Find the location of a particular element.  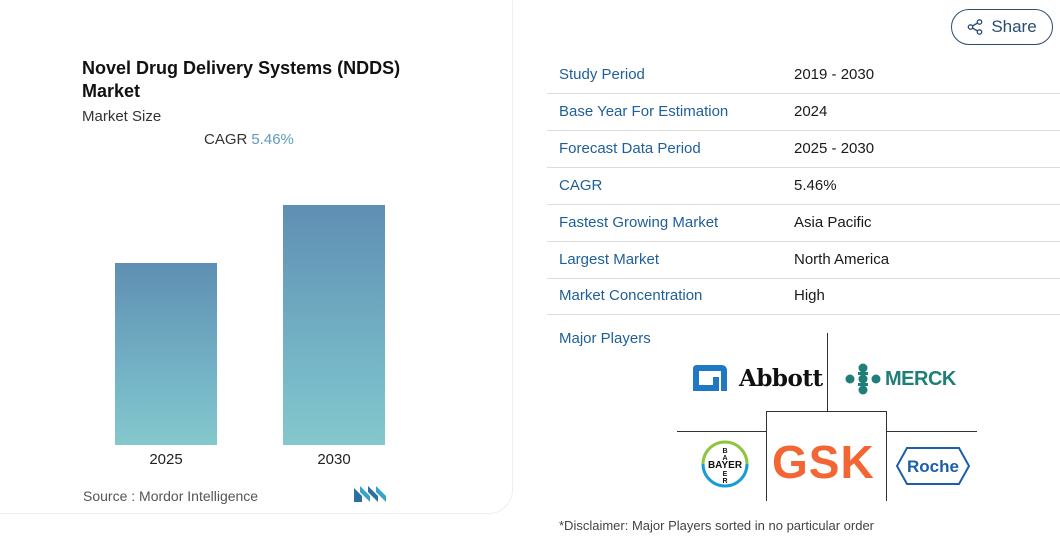

svg-text: B is located at coordinates (724, 451).